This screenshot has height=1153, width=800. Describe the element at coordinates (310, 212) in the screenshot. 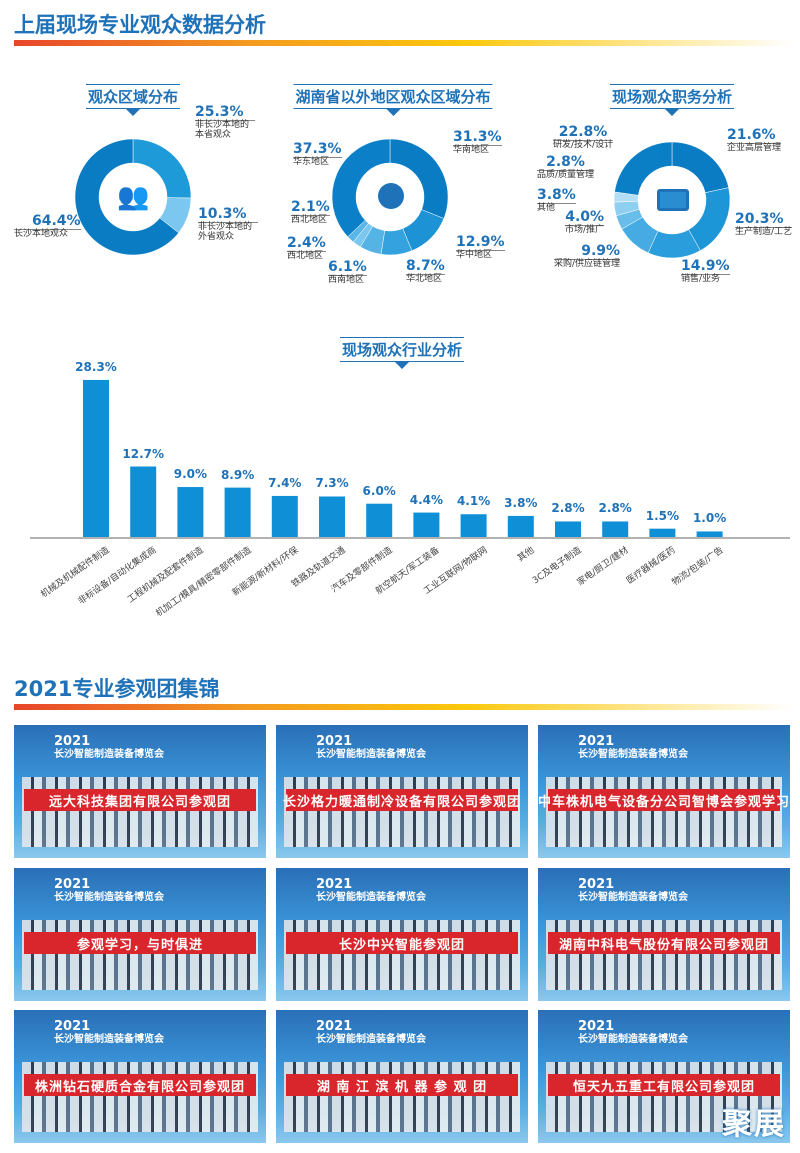

I see `d2-label-5: 2.1% 西北地区` at that location.